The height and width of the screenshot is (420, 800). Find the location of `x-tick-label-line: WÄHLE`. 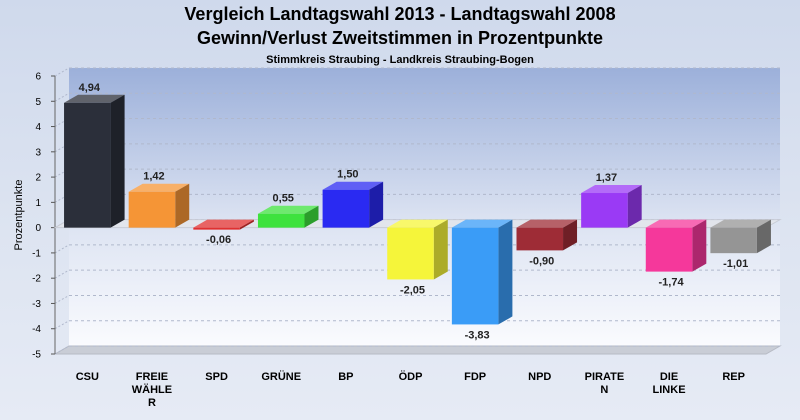

x-tick-label-line: WÄHLE is located at coordinates (152, 389).